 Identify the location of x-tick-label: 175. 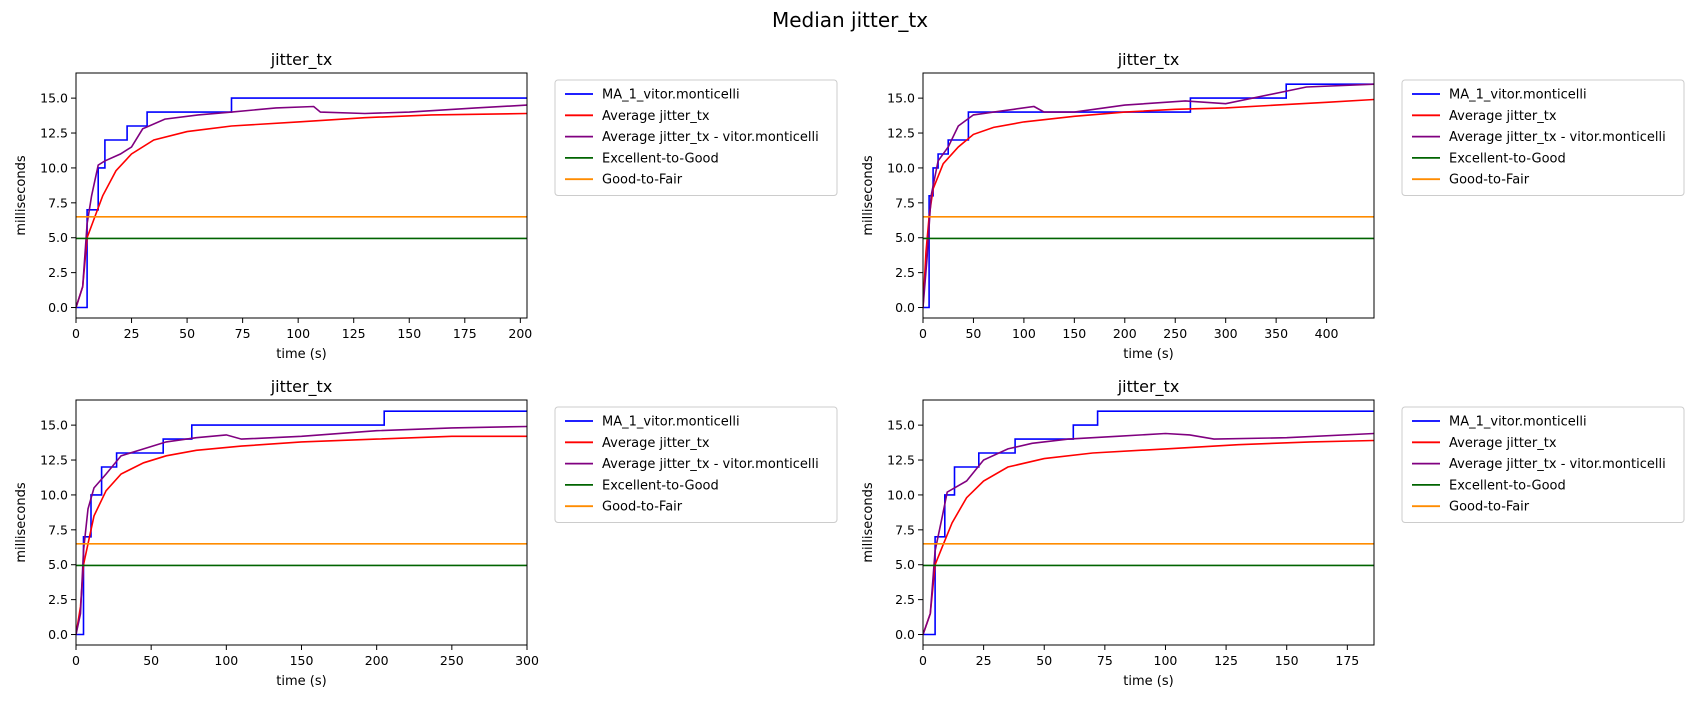
(465, 333).